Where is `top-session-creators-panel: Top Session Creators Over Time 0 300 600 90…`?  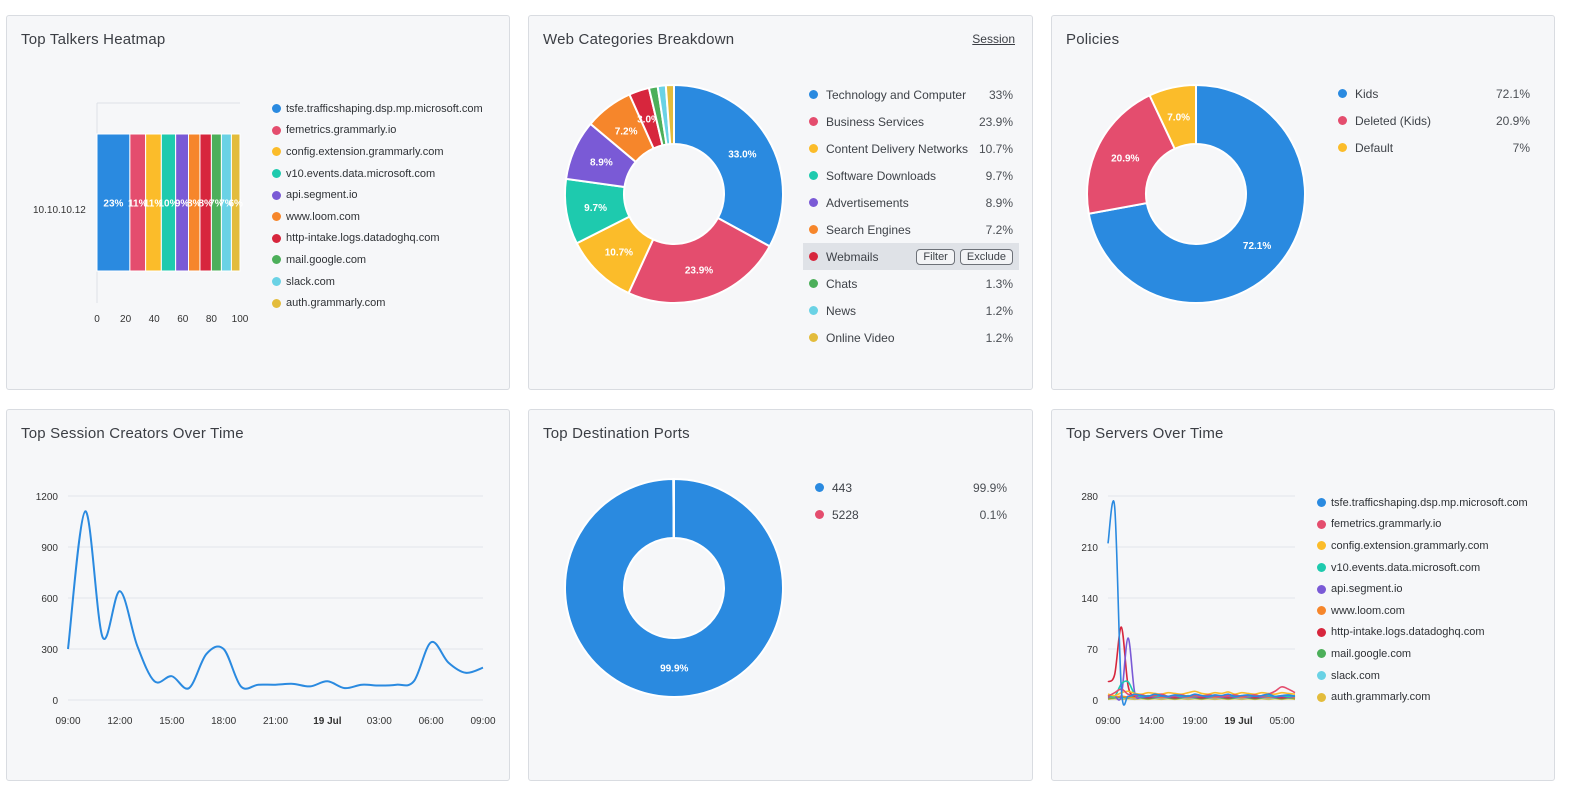
top-session-creators-panel: Top Session Creators Over Time 0 300 600 90… is located at coordinates (258, 595).